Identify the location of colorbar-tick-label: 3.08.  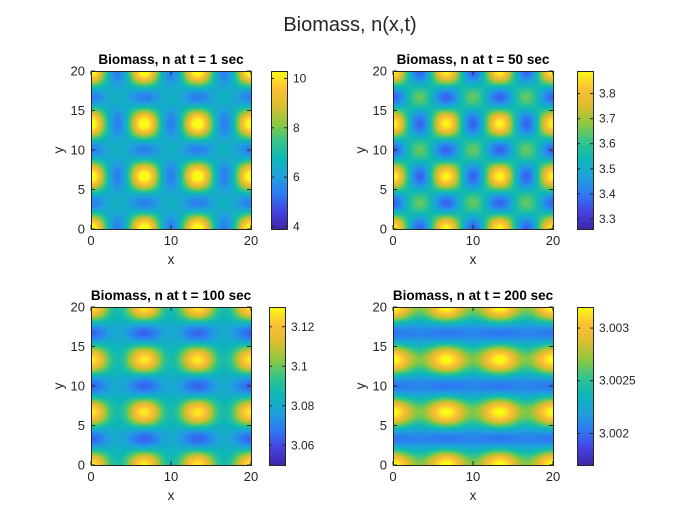
(303, 406).